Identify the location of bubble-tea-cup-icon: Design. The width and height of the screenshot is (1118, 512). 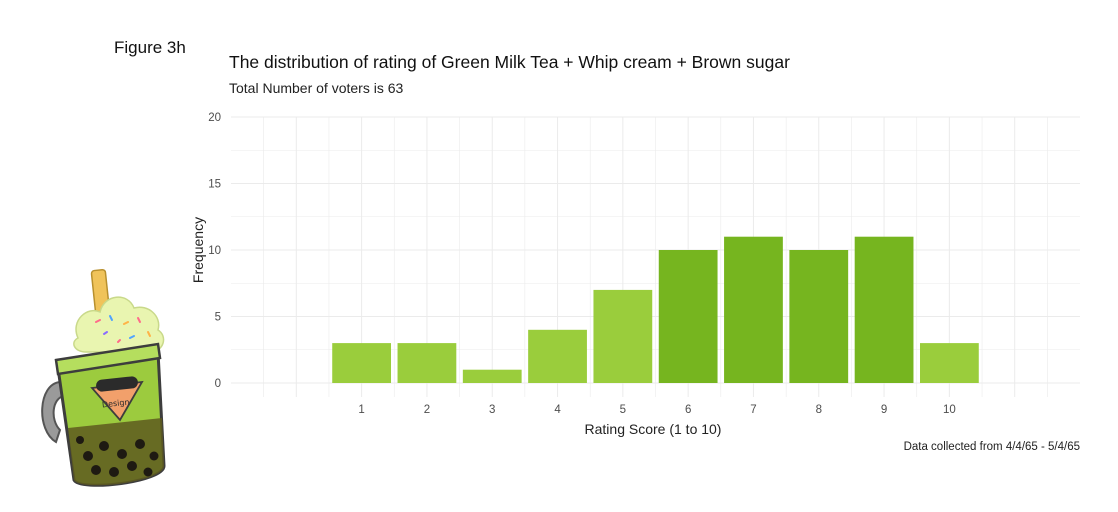
(103, 377).